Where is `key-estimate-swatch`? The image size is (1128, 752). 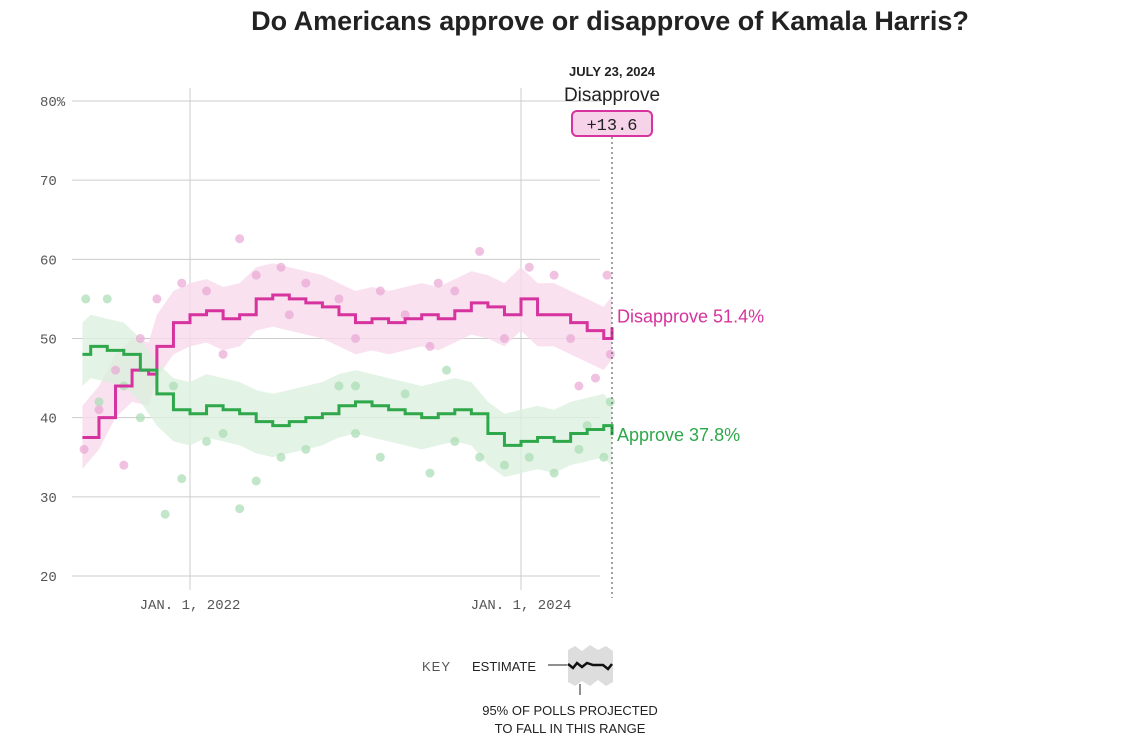
key-estimate-swatch is located at coordinates (590, 666).